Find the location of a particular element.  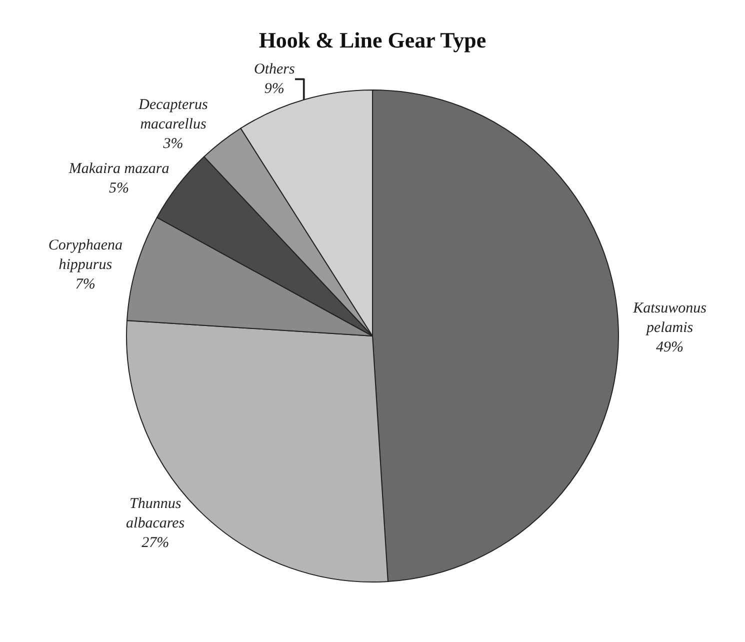

data-label: 9% is located at coordinates (274, 88).